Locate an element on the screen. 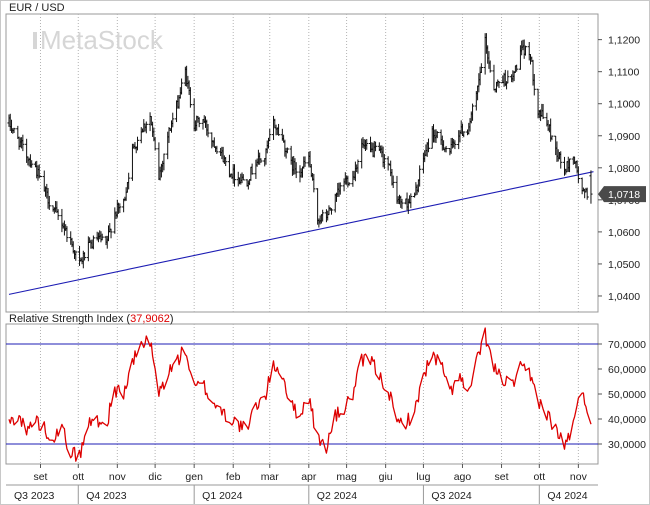 This screenshot has width=650, height=505. rsi-ytick-label-1: 60,0000 is located at coordinates (627, 370).